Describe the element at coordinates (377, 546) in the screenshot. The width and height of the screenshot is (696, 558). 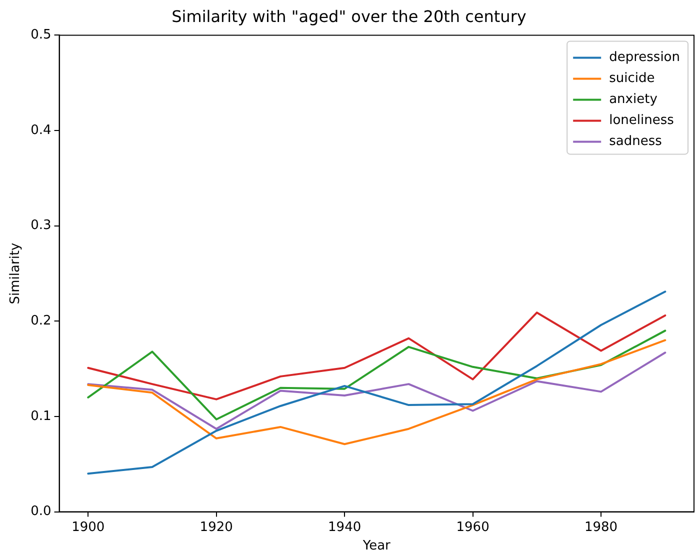
I see `x-axis-title: Year` at that location.